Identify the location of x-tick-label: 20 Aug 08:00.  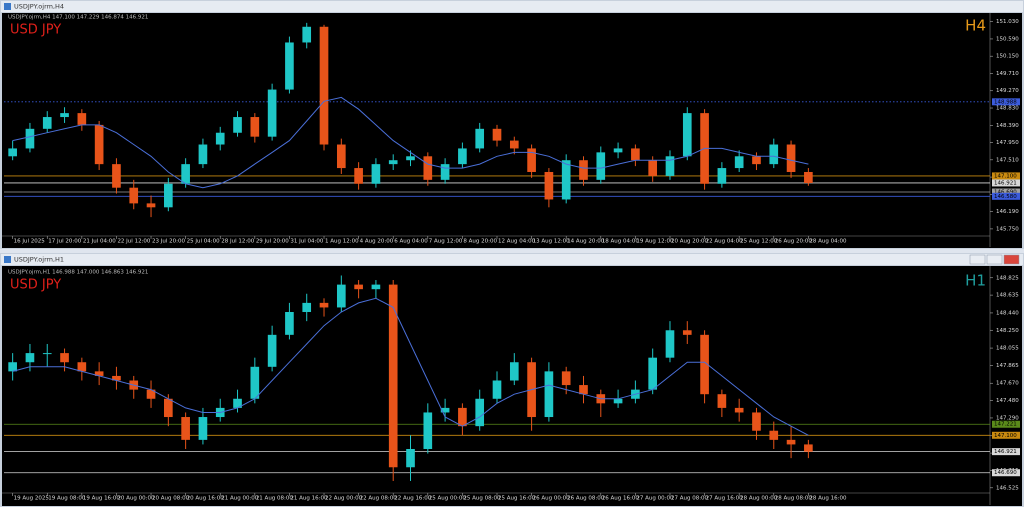
(171, 499).